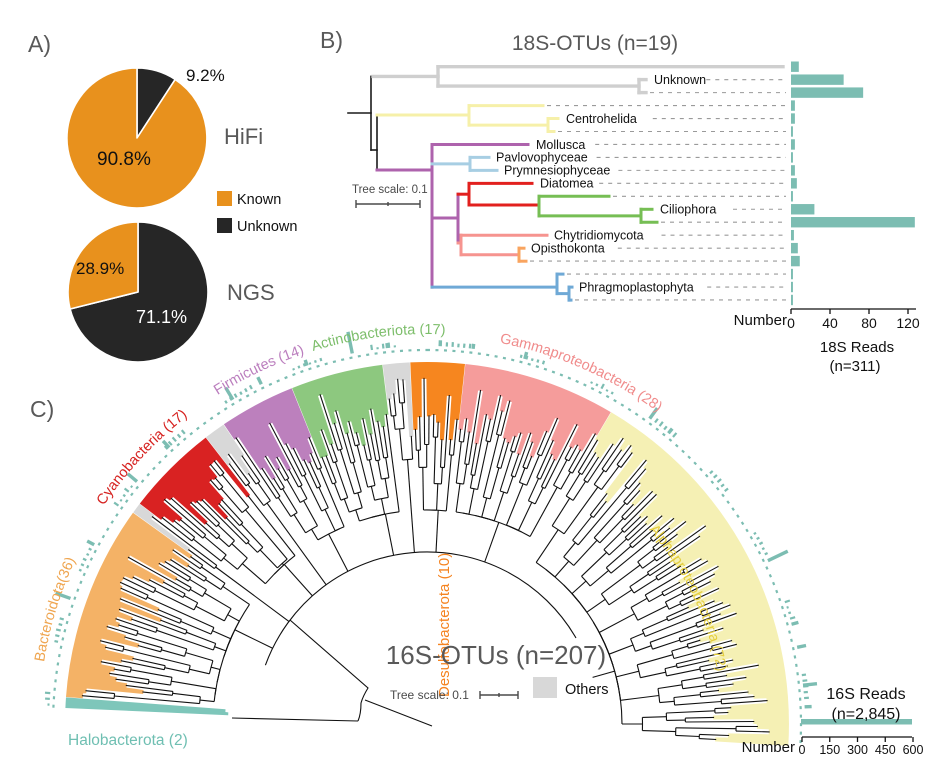 This screenshot has height=757, width=937. I want to click on clade-label-Actinobacteriota: Actinobacteriota (17), so click(378, 338).